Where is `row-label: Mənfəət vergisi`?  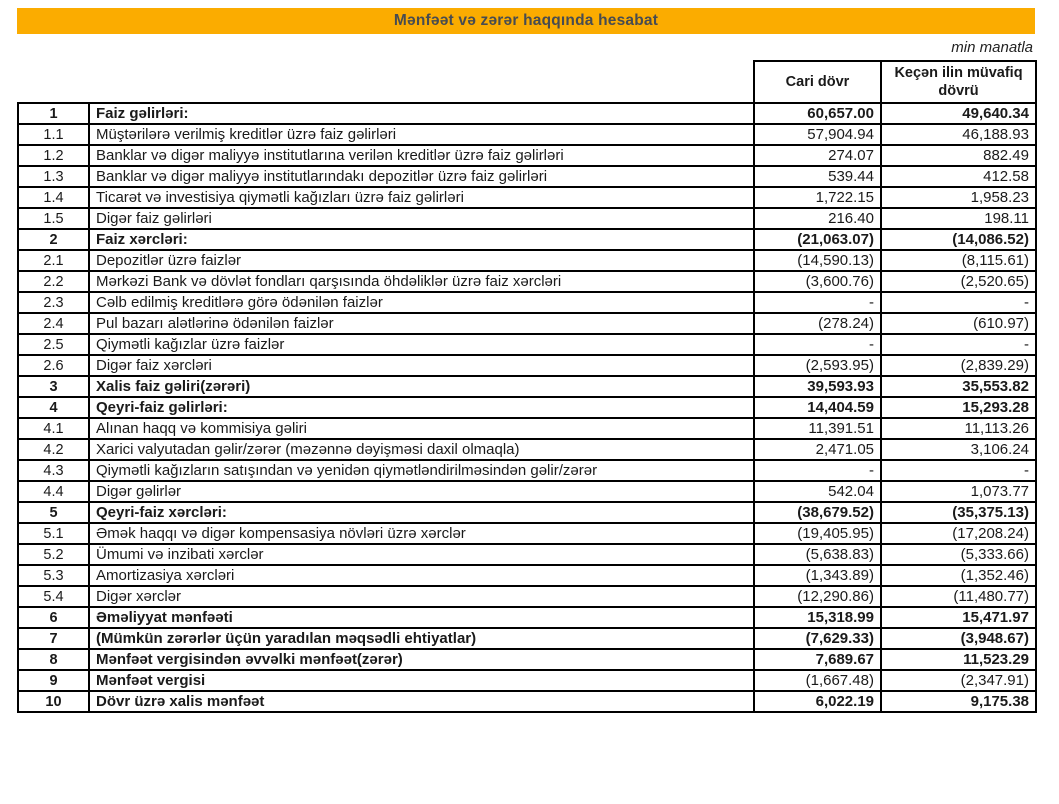 row-label: Mənfəət vergisi is located at coordinates (421, 680).